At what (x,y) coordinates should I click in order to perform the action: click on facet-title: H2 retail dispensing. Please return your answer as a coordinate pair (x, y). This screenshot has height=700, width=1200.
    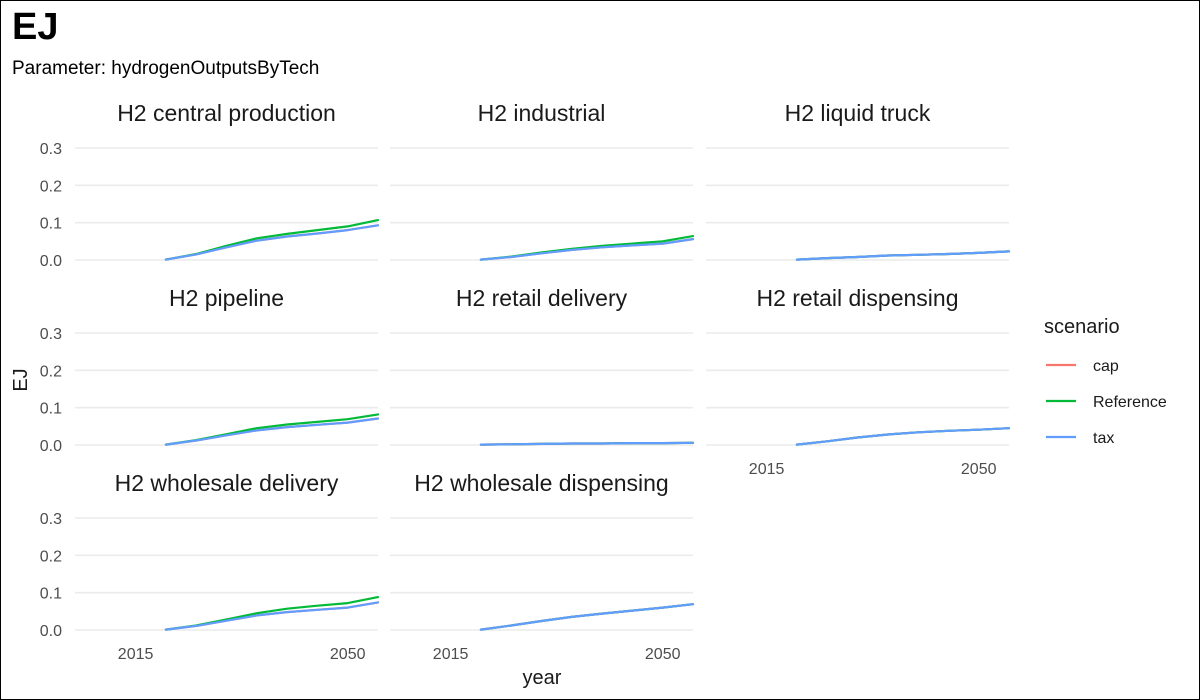
    Looking at the image, I should click on (857, 298).